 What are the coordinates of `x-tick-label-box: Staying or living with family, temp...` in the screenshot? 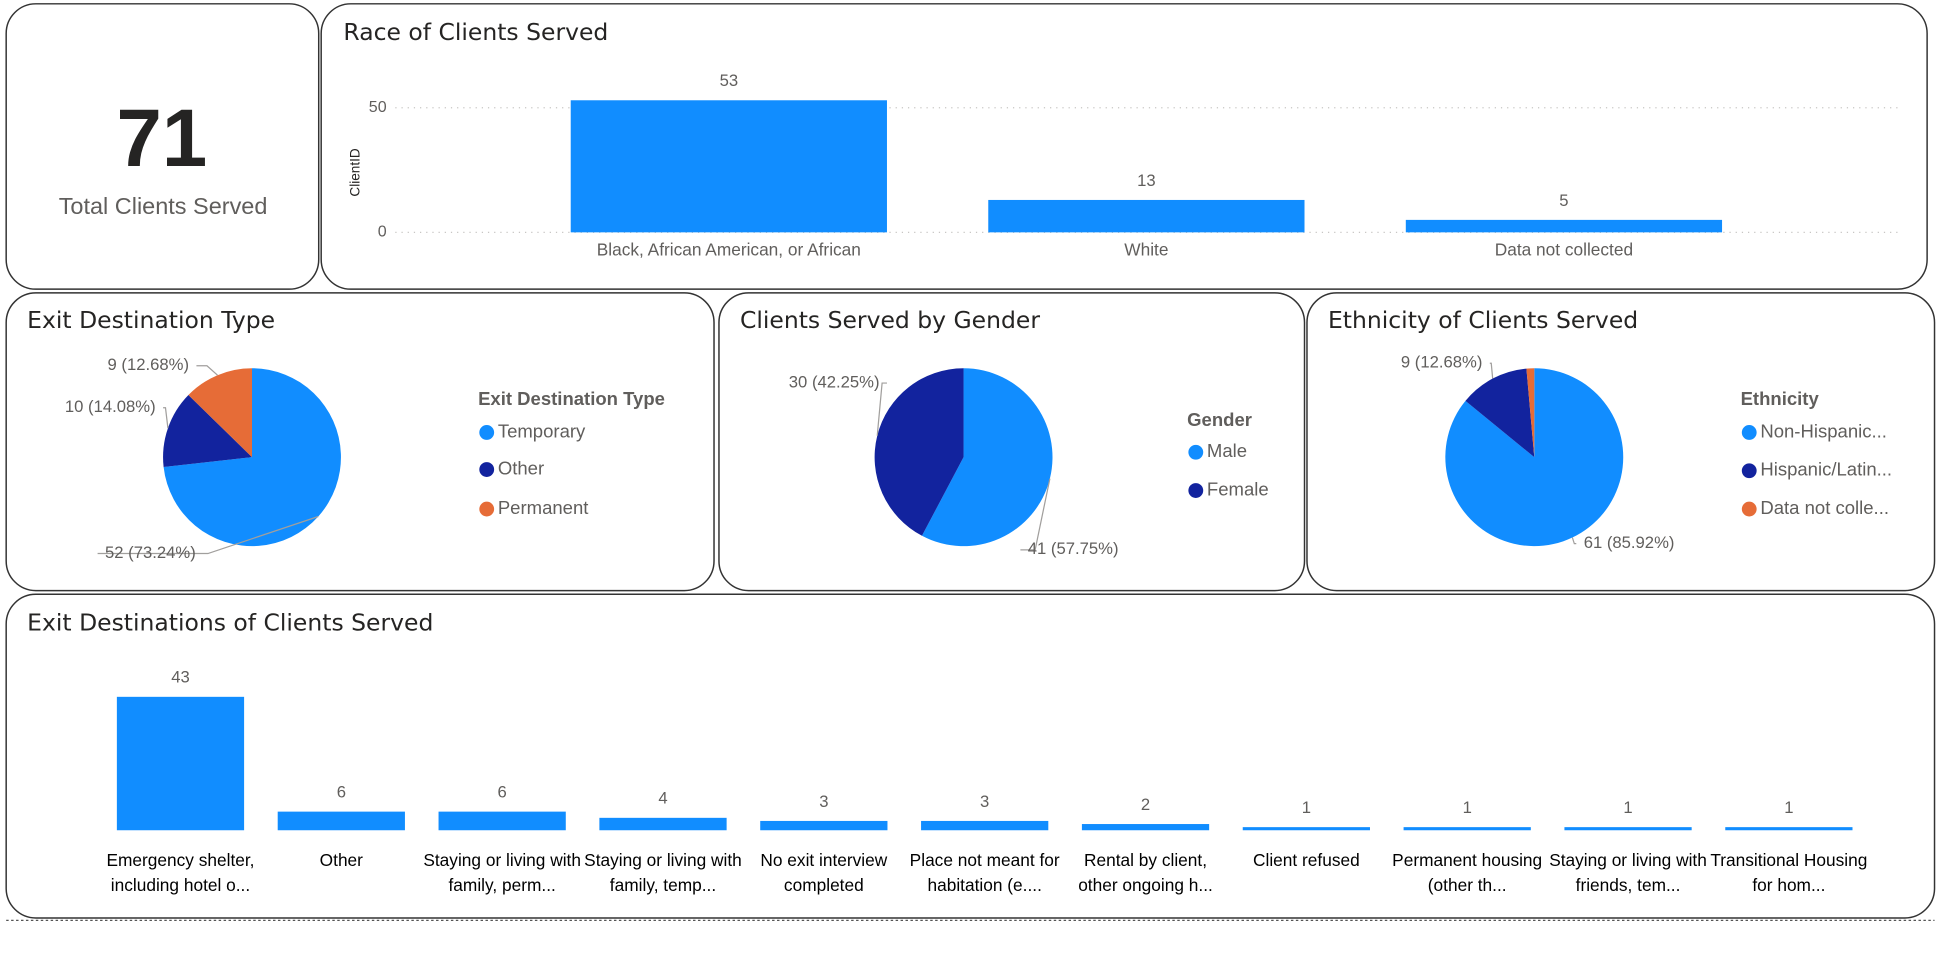 It's located at (663, 872).